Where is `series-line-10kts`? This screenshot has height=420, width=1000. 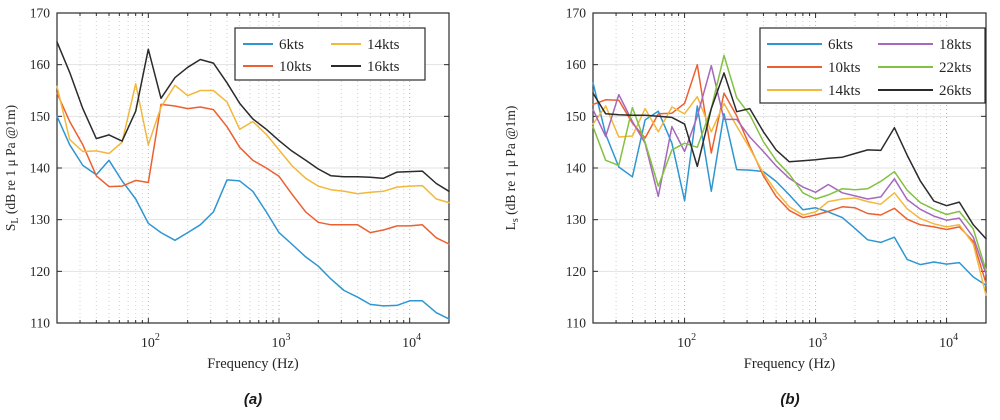 series-line-10kts is located at coordinates (253, 168).